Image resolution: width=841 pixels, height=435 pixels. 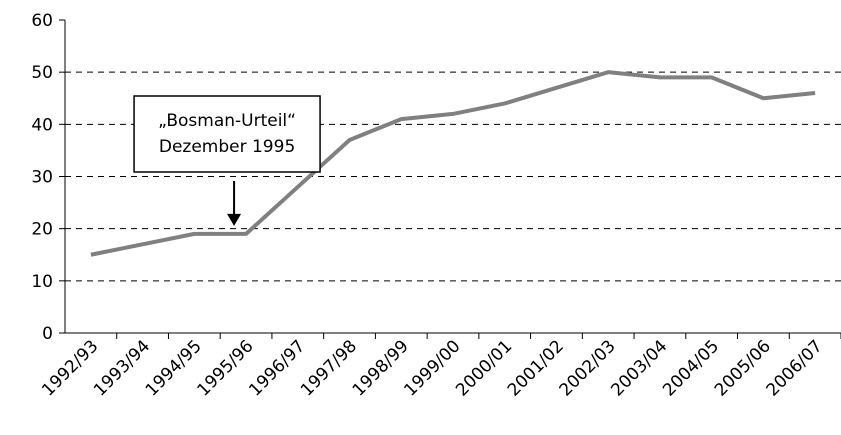 What do you see at coordinates (47, 334) in the screenshot?
I see `y-tick-label: 0` at bounding box center [47, 334].